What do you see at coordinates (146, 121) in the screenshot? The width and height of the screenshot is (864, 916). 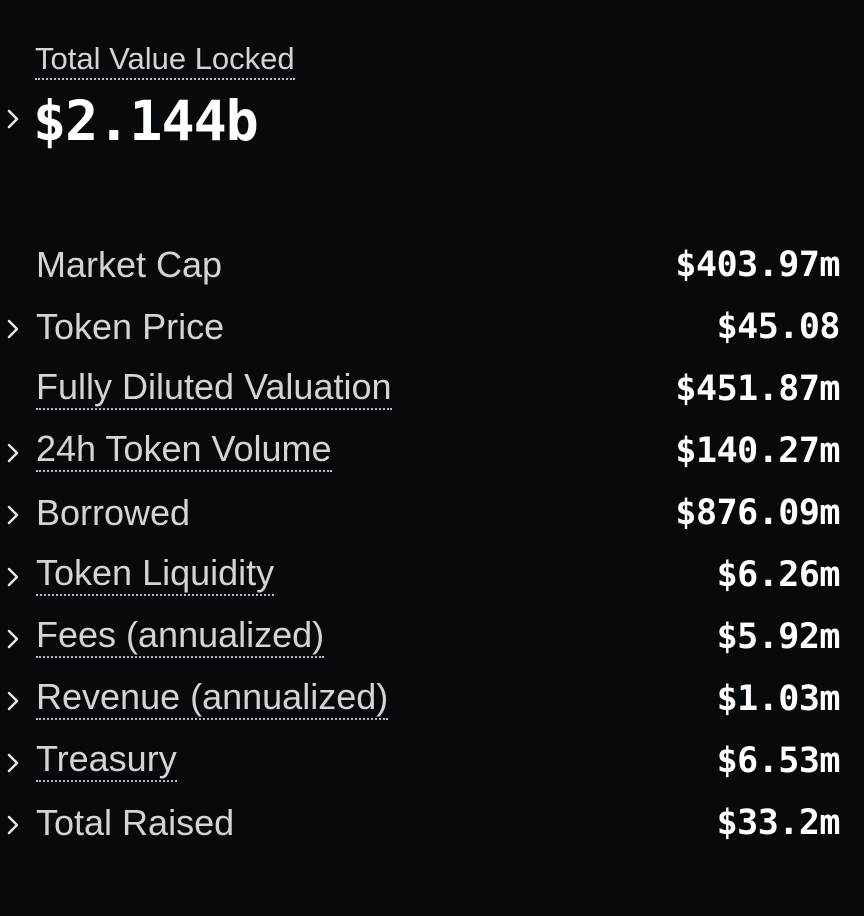 I see `tvl-value: $2.144b` at bounding box center [146, 121].